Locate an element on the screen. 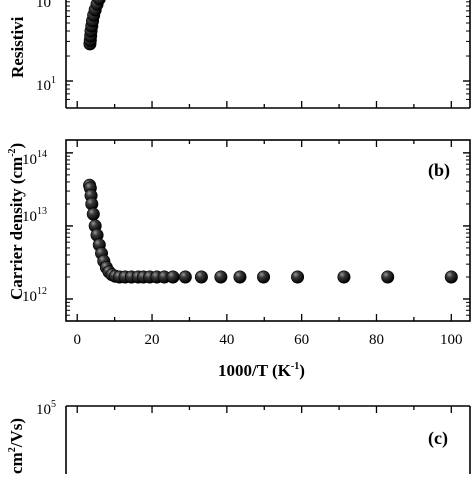 The image size is (474, 479). panel-c-label: (c) is located at coordinates (438, 438).